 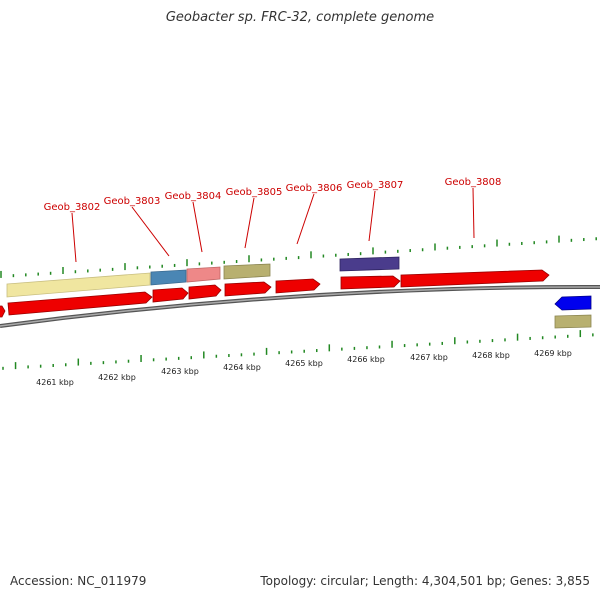 What do you see at coordinates (573, 321) in the screenshot?
I see `feature-bar-olive-lower` at bounding box center [573, 321].